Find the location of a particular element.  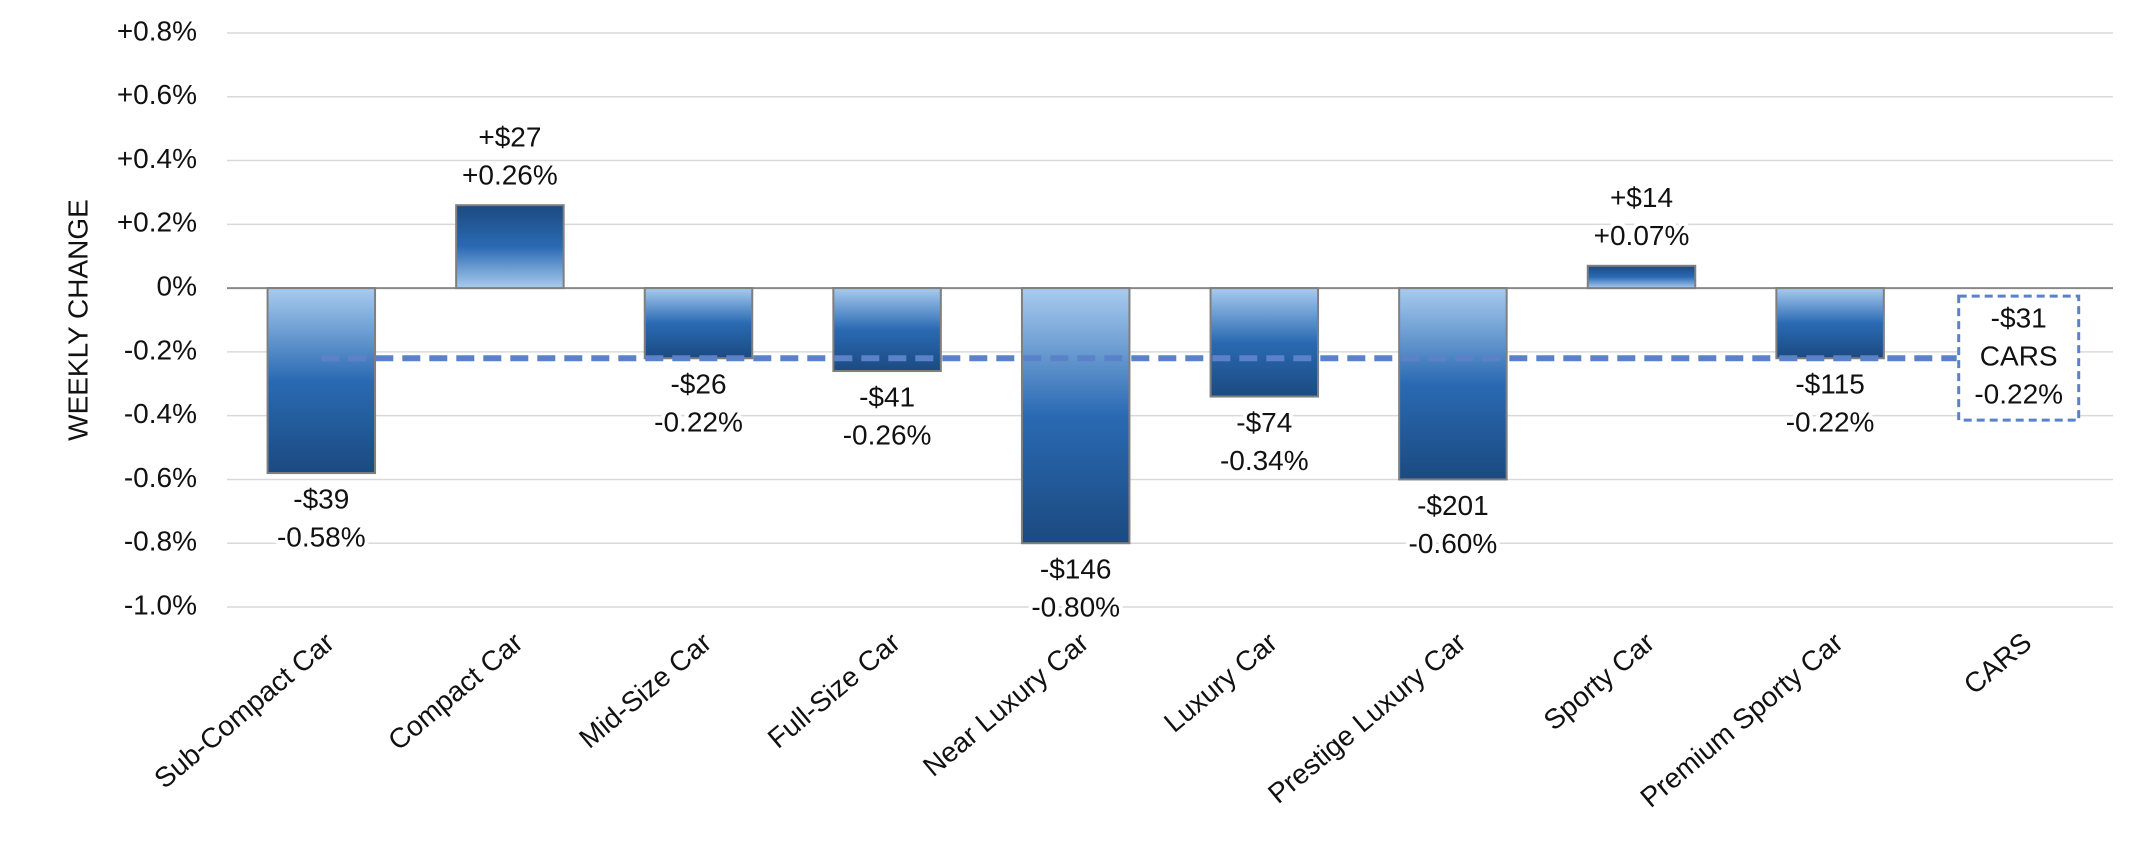

y-tick-label: +0.8% is located at coordinates (157, 30).